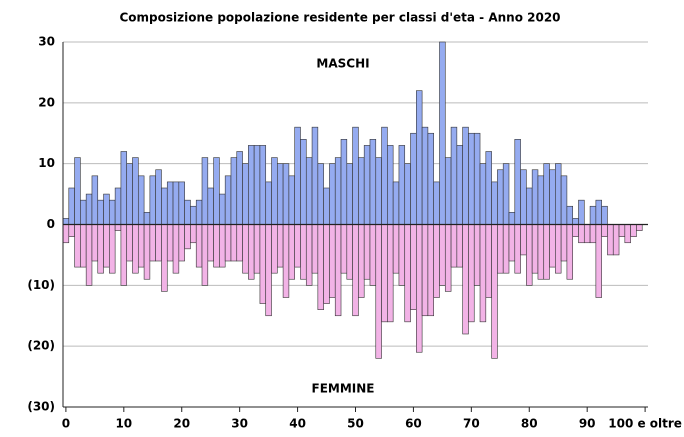 The width and height of the screenshot is (684, 437). What do you see at coordinates (343, 389) in the screenshot?
I see `series-label: FEMMINE` at bounding box center [343, 389].